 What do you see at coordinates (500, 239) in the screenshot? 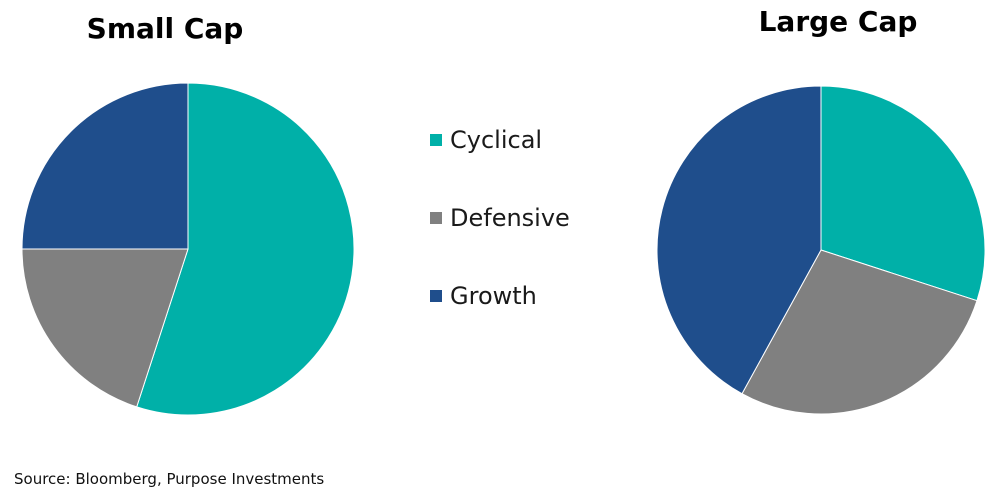
I see `legend: Cyclical Defensive Growth` at bounding box center [500, 239].